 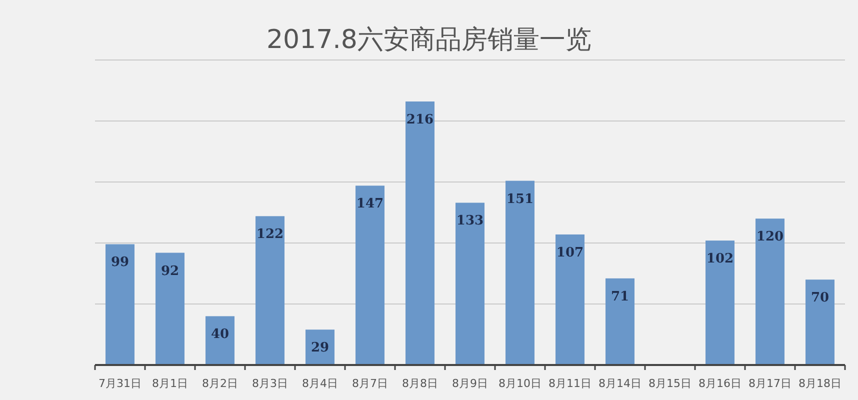 What do you see at coordinates (270, 234) in the screenshot?
I see `data-label: 122` at bounding box center [270, 234].